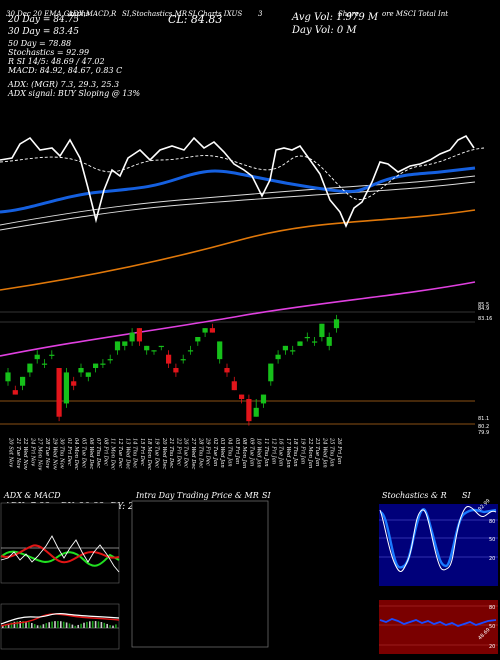 The image size is (500, 660). What do you see at coordinates (92, 14) in the screenshot?
I see `header-cell-2: ADX,MACD,R` at bounding box center [92, 14].